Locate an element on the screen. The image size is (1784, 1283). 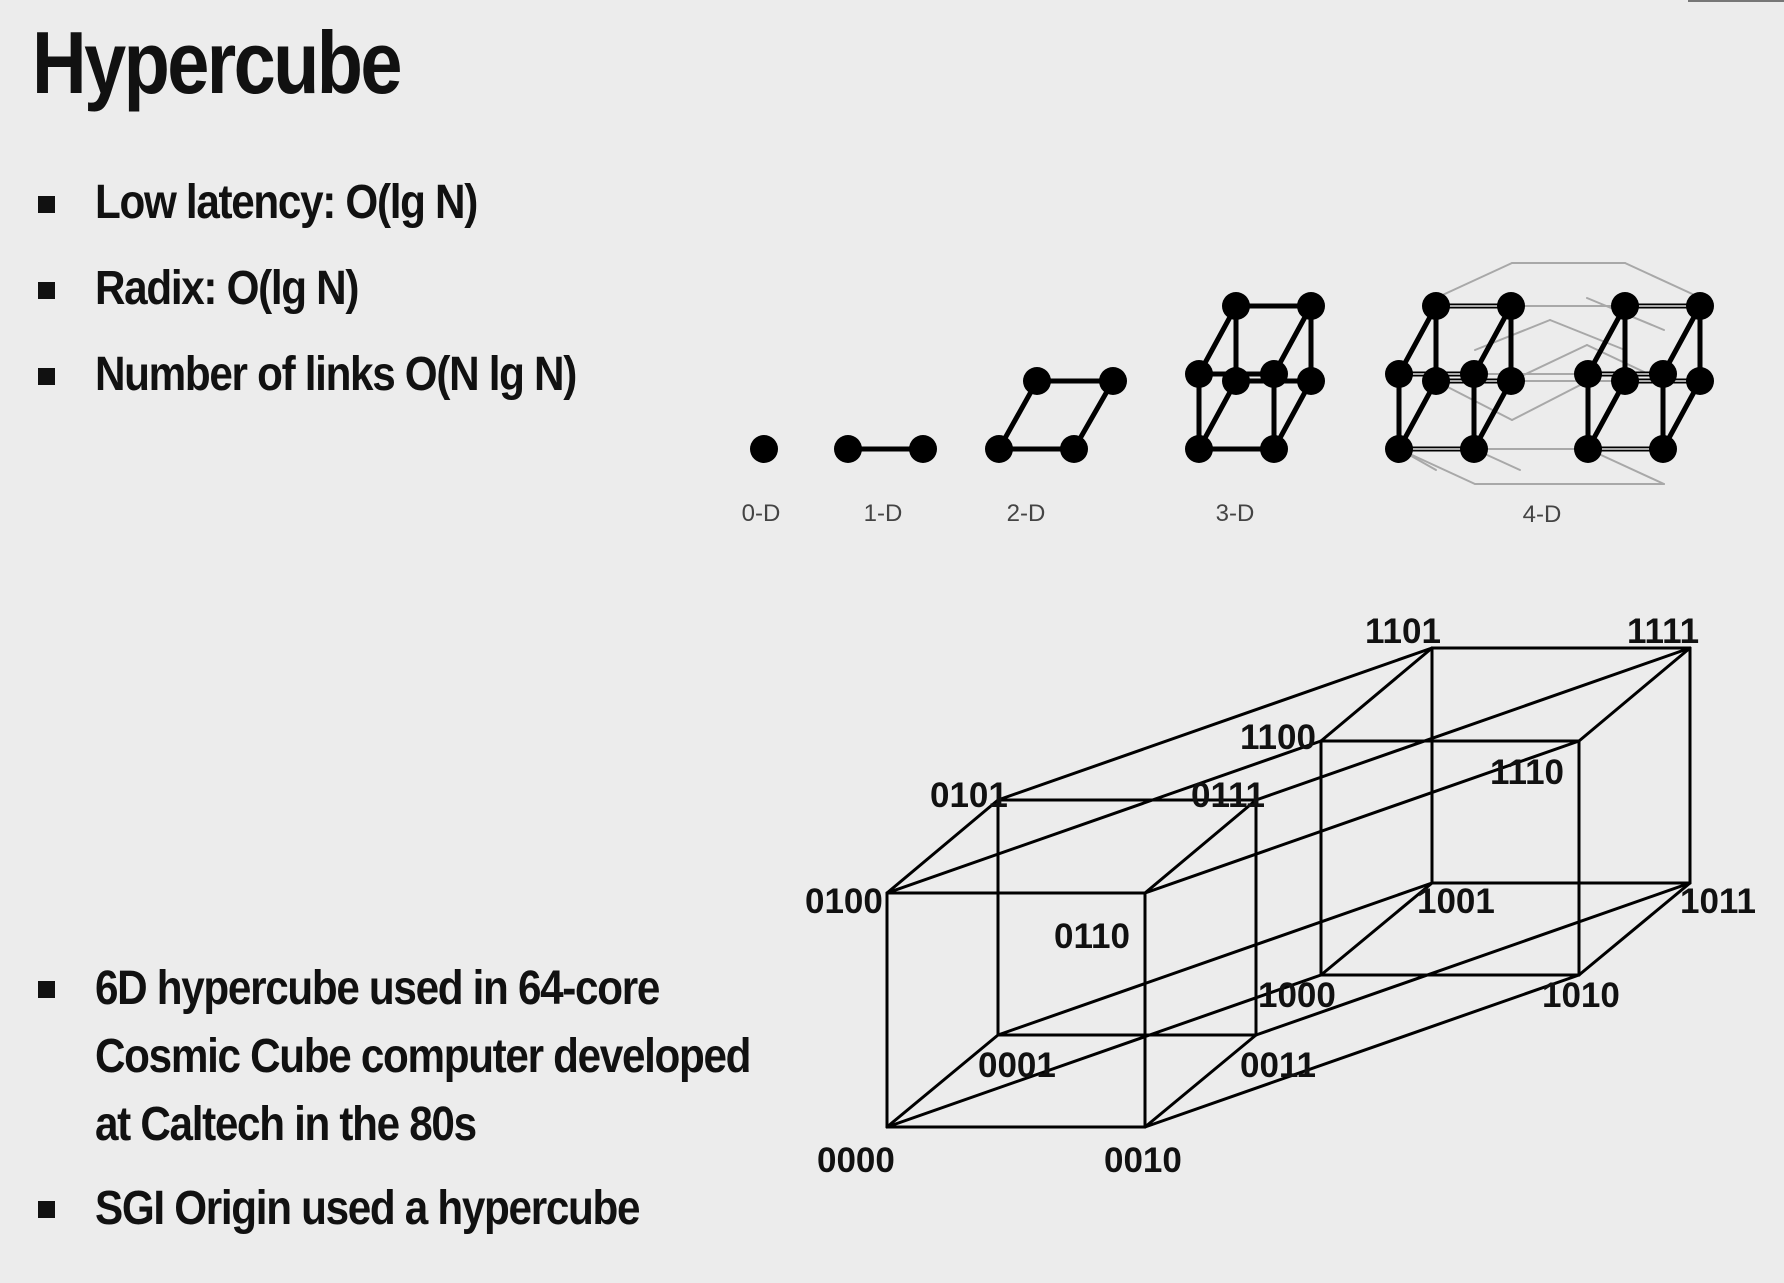
bullet-radix: Radix: O(lg N) is located at coordinates (340, 304).